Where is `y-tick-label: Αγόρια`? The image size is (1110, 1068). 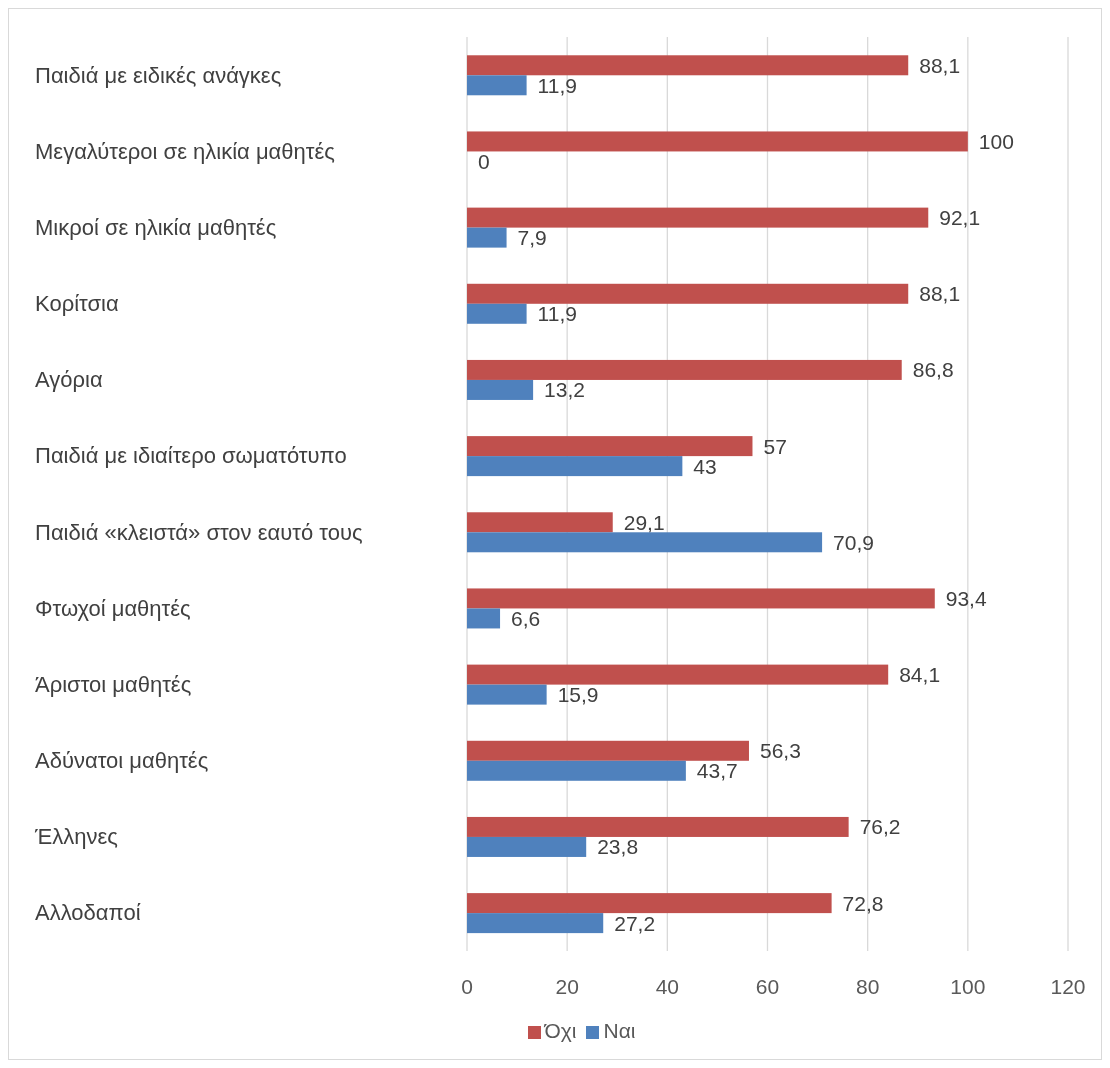 y-tick-label: Αγόρια is located at coordinates (69, 380).